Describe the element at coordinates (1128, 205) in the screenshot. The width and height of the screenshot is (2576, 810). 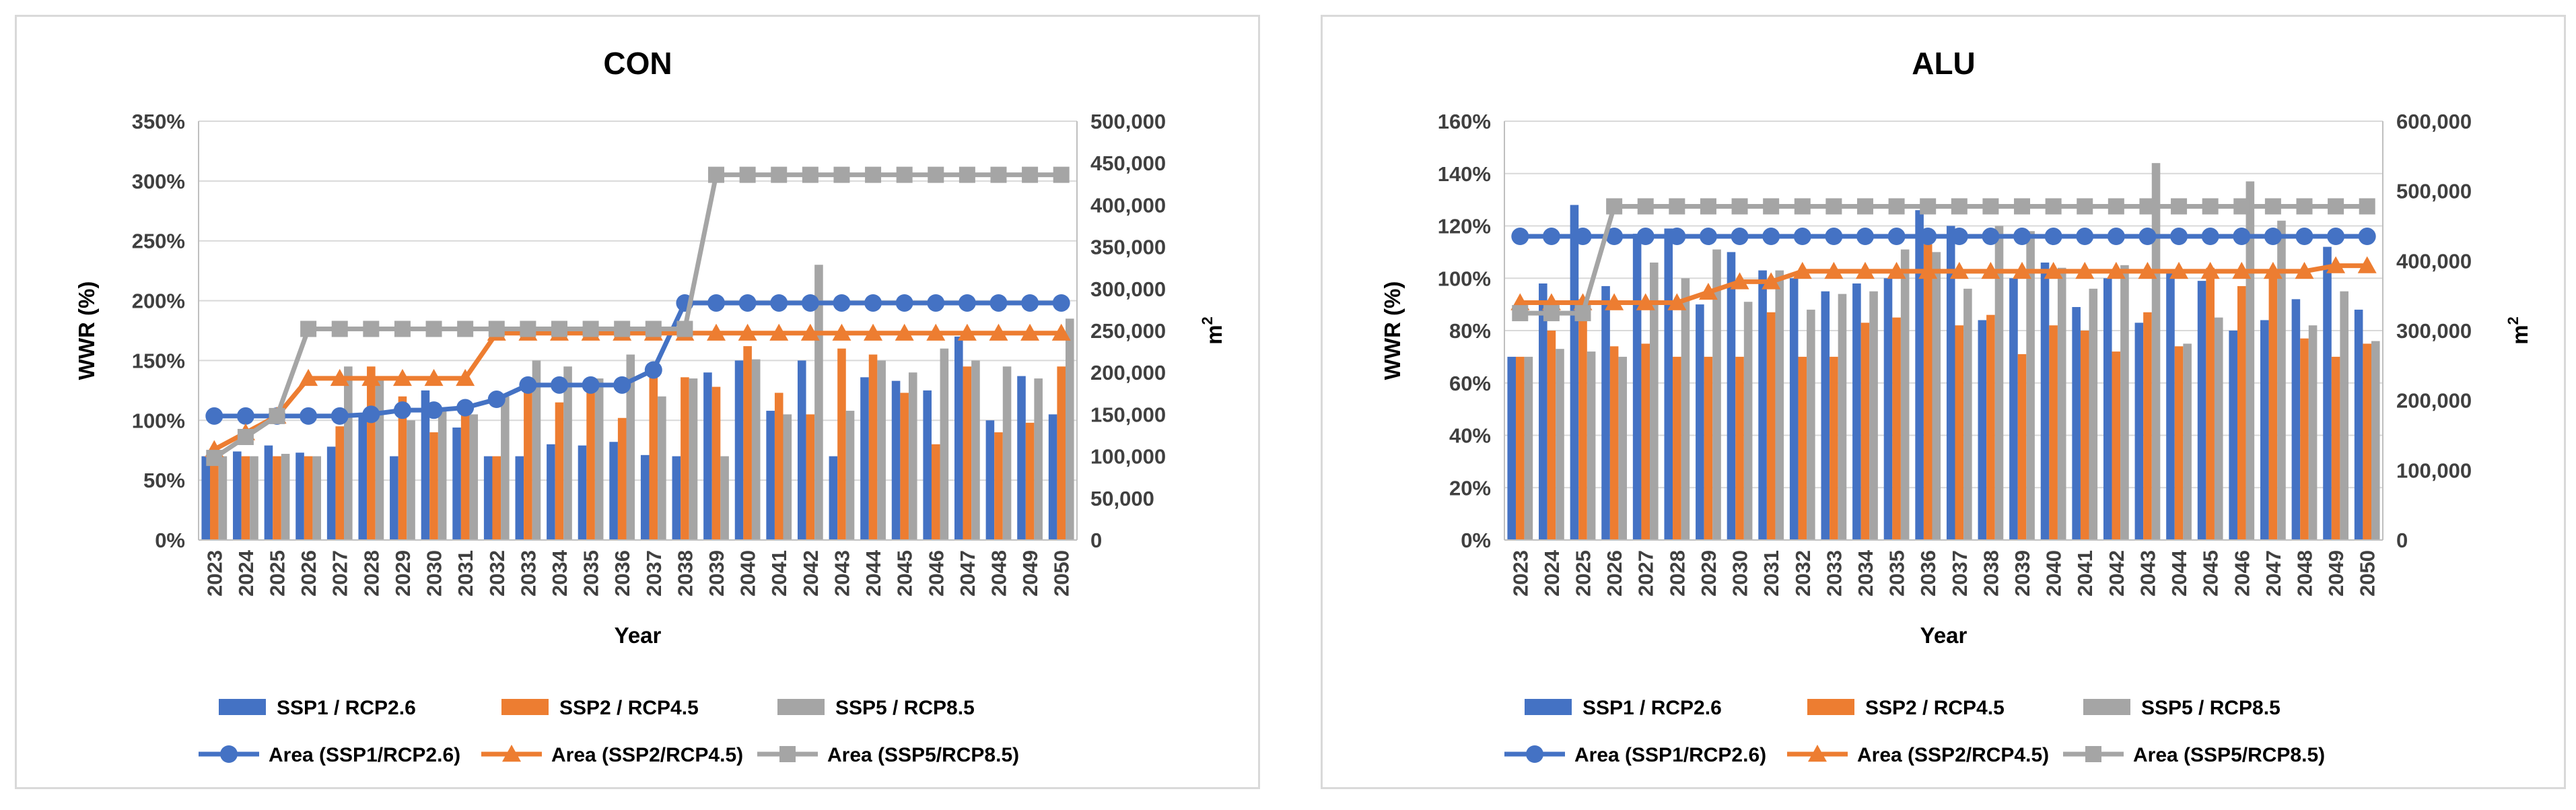
I see `y2-tick-label: 400,000` at that location.